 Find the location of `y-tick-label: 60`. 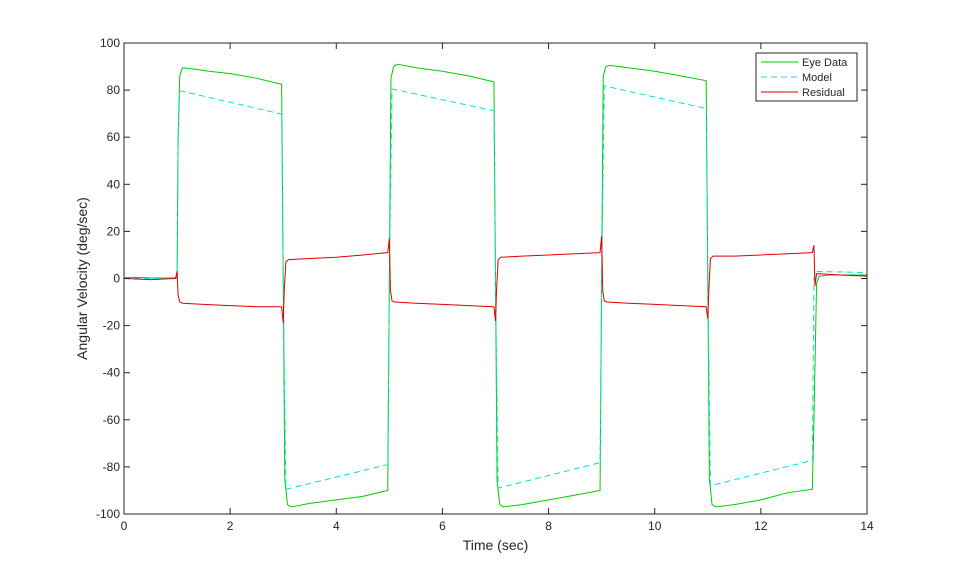

y-tick-label: 60 is located at coordinates (114, 137).